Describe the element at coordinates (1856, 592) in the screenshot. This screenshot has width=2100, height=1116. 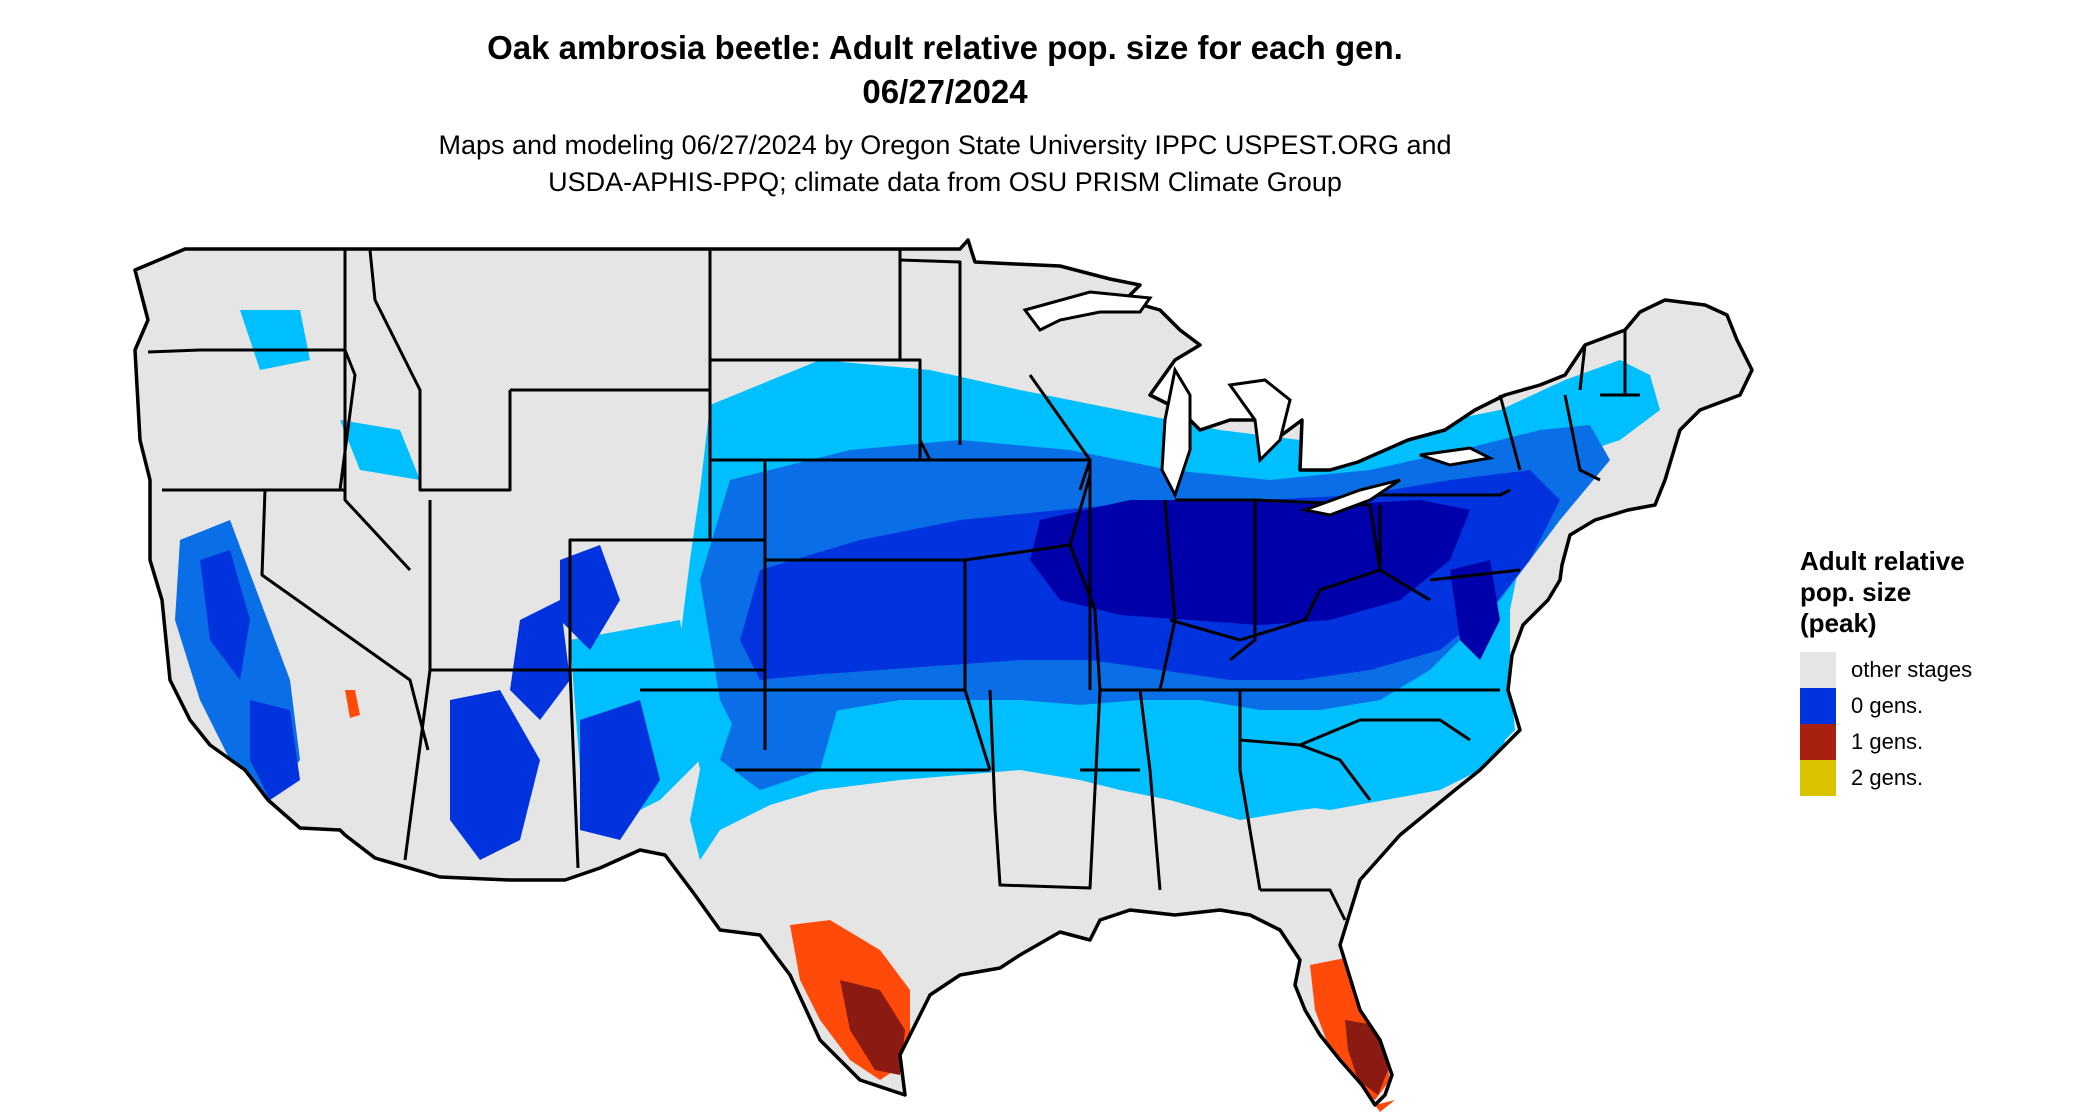
I see `legend-title-line-2: pop. size` at that location.